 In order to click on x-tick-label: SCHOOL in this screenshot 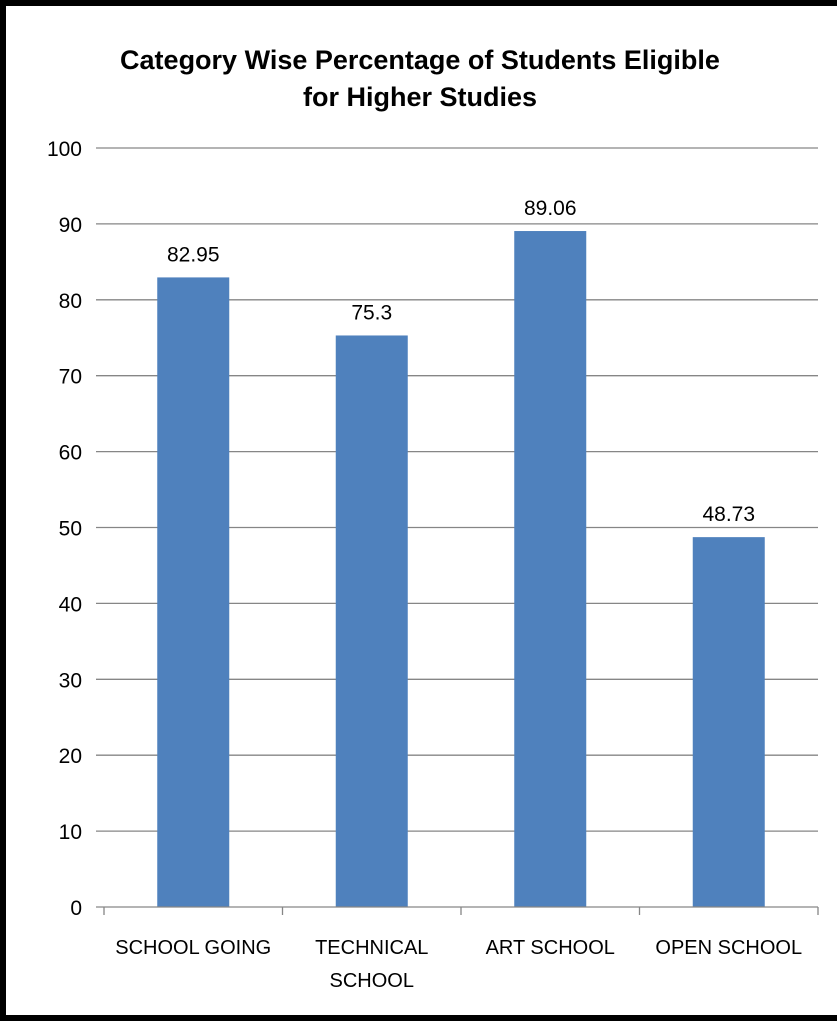, I will do `click(372, 981)`.